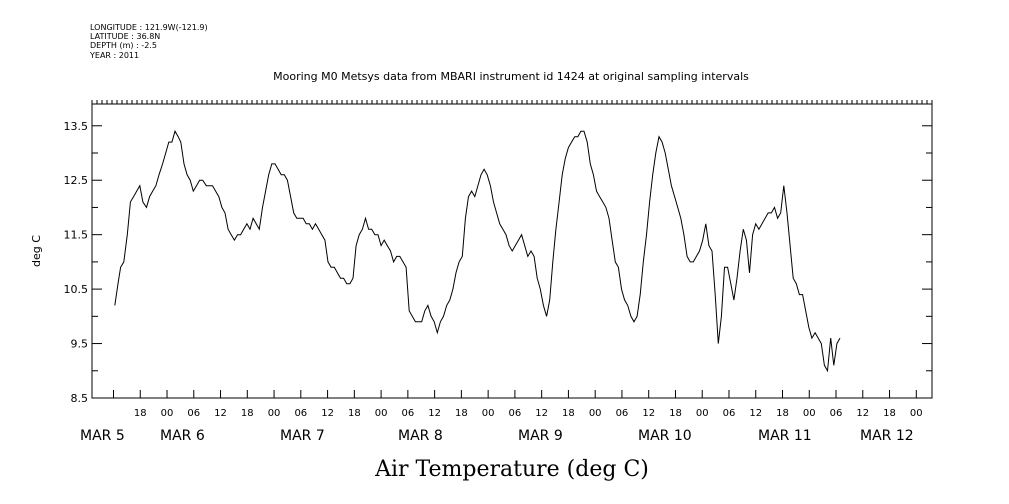  I want to click on meta-latitude: LATITUDE : 36.8N, so click(125, 36).